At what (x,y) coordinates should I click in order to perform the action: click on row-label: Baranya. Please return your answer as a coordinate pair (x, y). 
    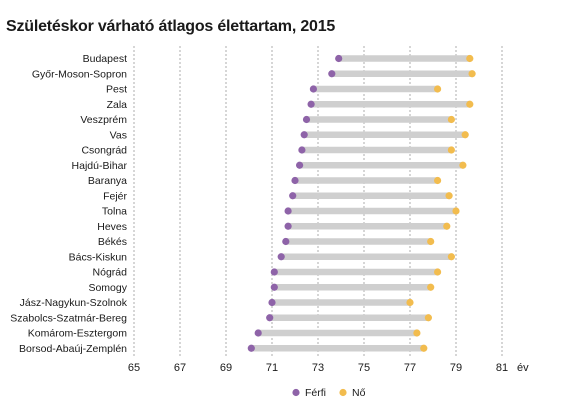
    Looking at the image, I should click on (107, 181).